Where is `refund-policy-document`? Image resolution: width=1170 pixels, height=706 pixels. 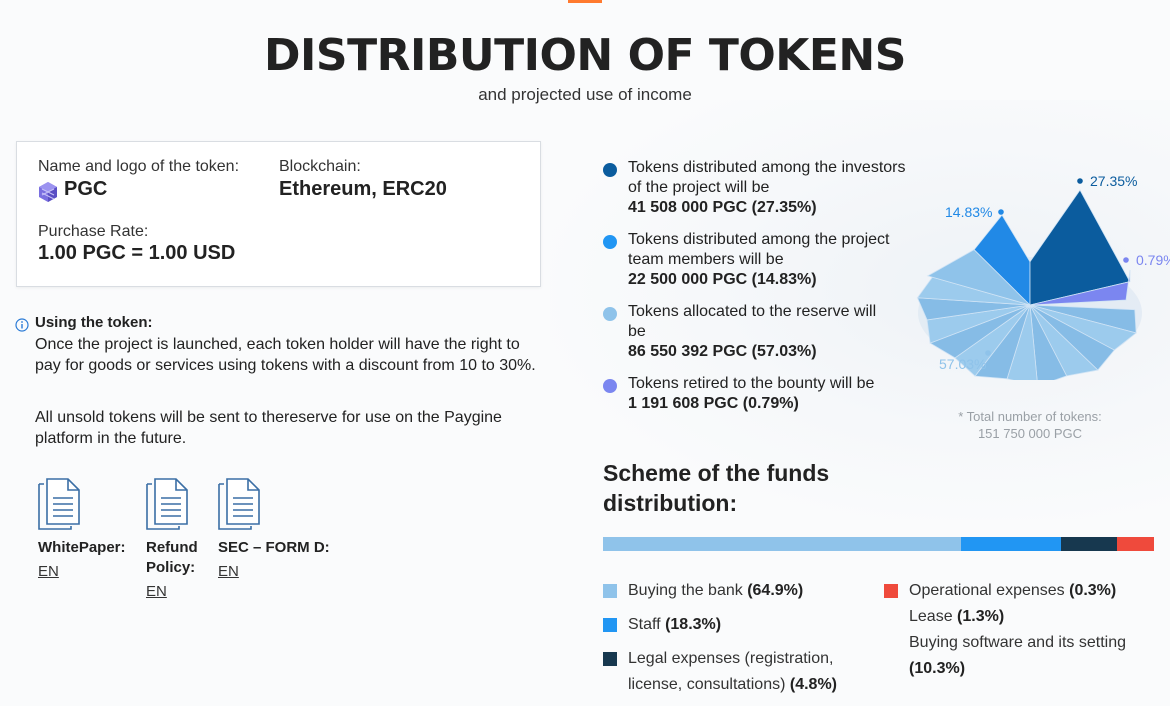
refund-policy-document is located at coordinates (167, 506).